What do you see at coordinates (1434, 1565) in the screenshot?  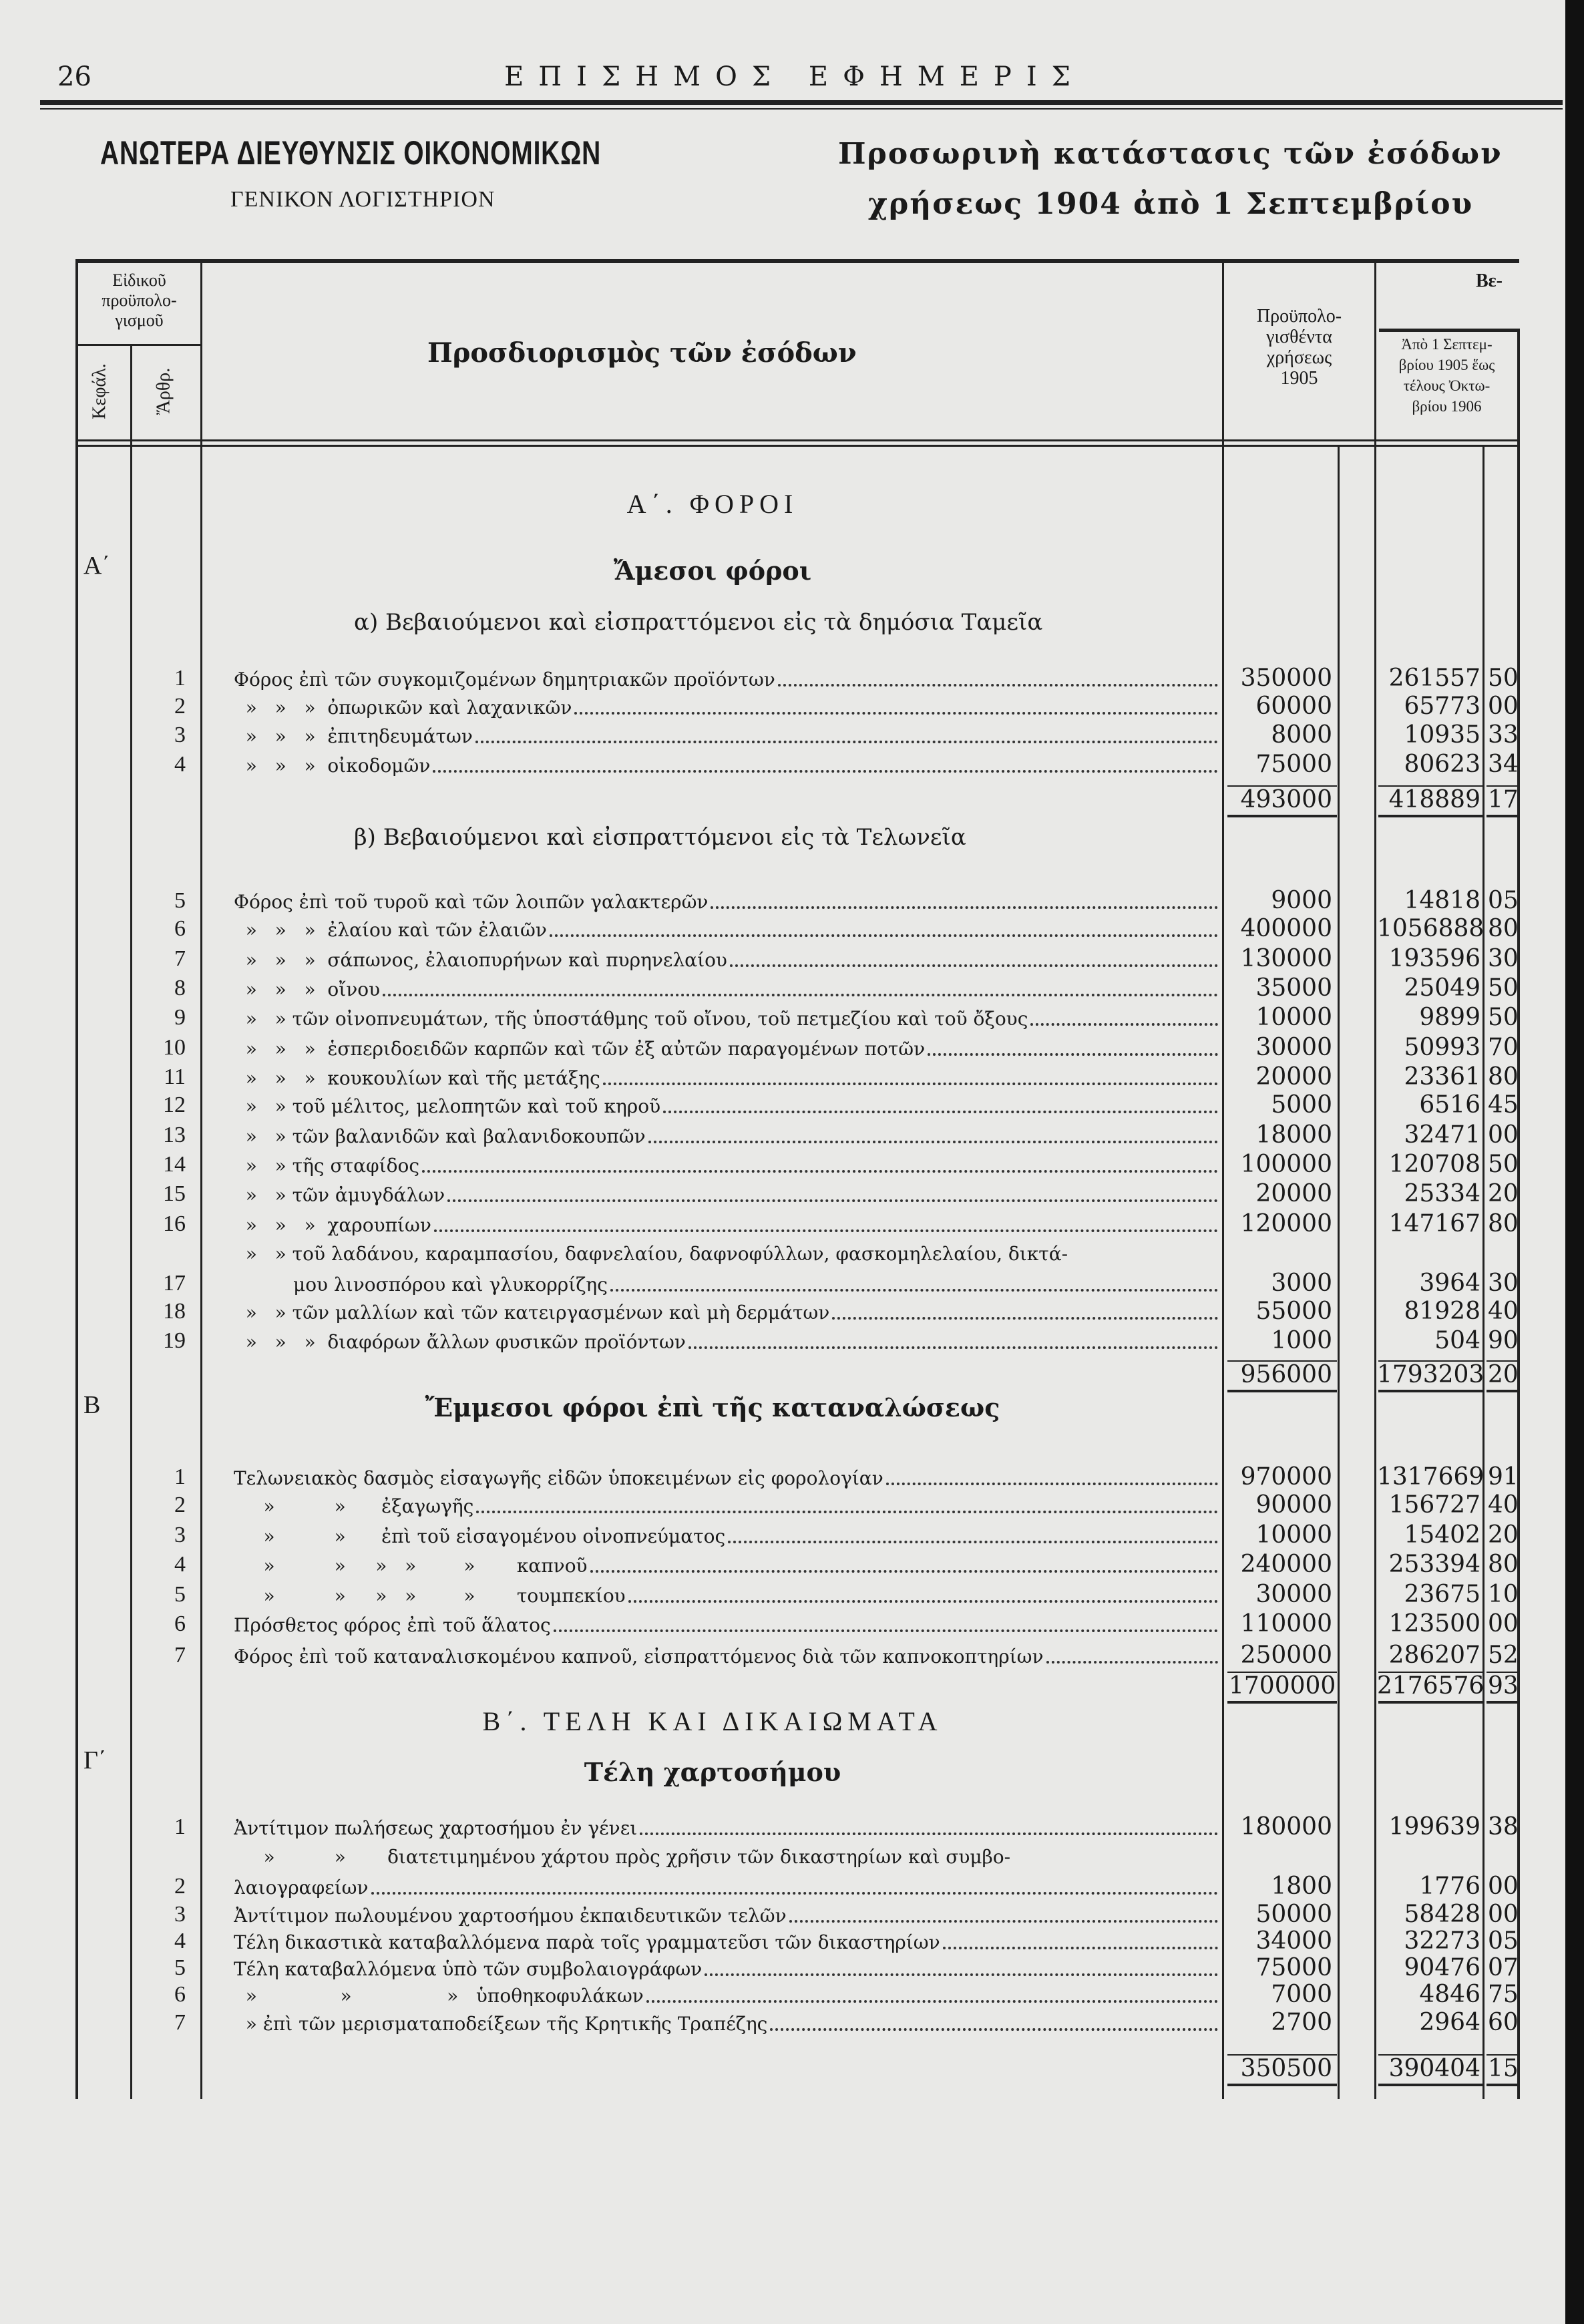 I see `collected-value: 253394` at bounding box center [1434, 1565].